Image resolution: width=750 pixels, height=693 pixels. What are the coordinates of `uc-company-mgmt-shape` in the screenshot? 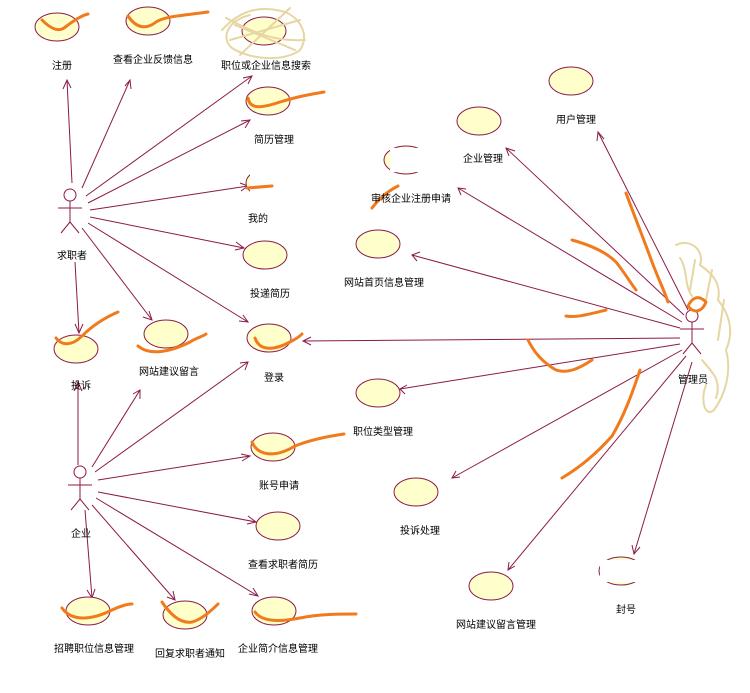 It's located at (479, 121).